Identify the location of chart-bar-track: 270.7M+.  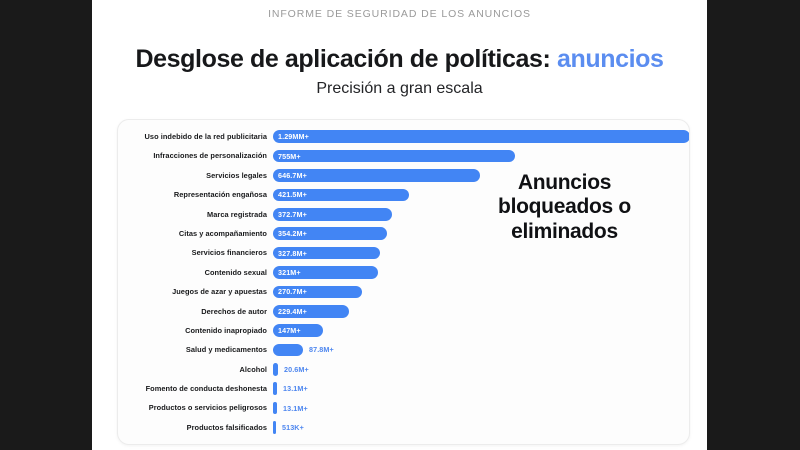
(481, 291).